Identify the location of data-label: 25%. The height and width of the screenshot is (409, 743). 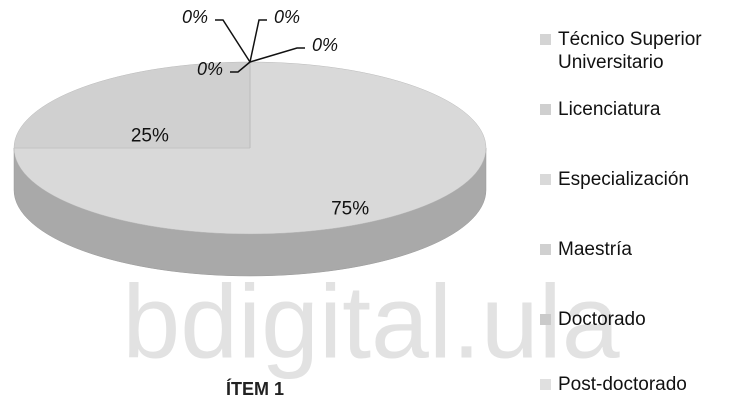
(150, 136).